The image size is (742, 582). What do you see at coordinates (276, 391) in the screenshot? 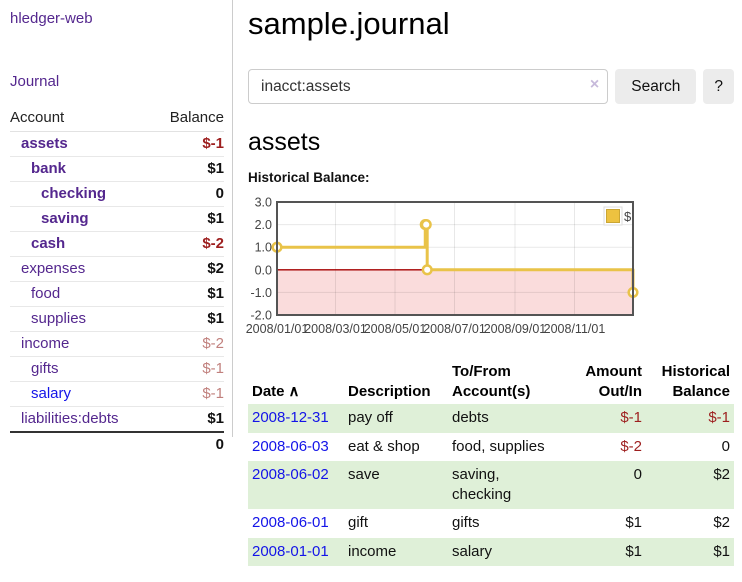
I see `register-header-date: Date ∧` at bounding box center [276, 391].